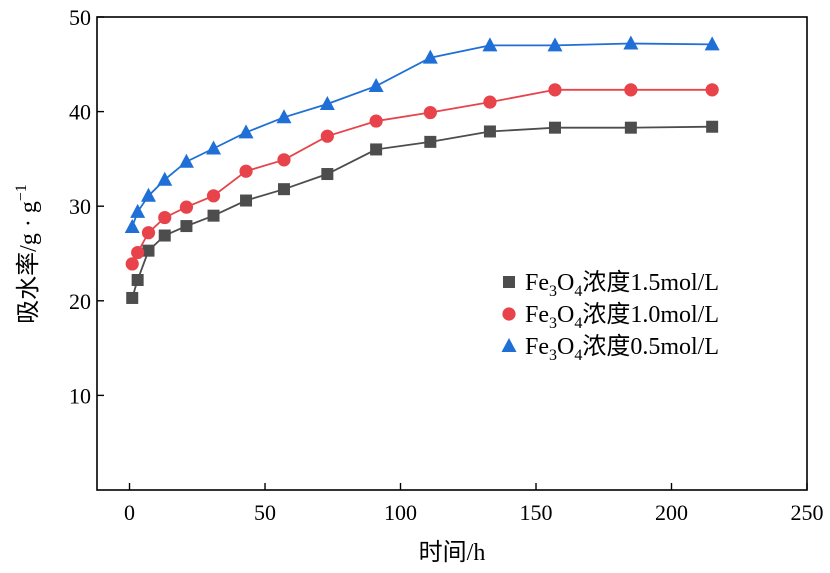 The height and width of the screenshot is (573, 830). I want to click on legend-label-3-part-4: 4, so click(578, 355).